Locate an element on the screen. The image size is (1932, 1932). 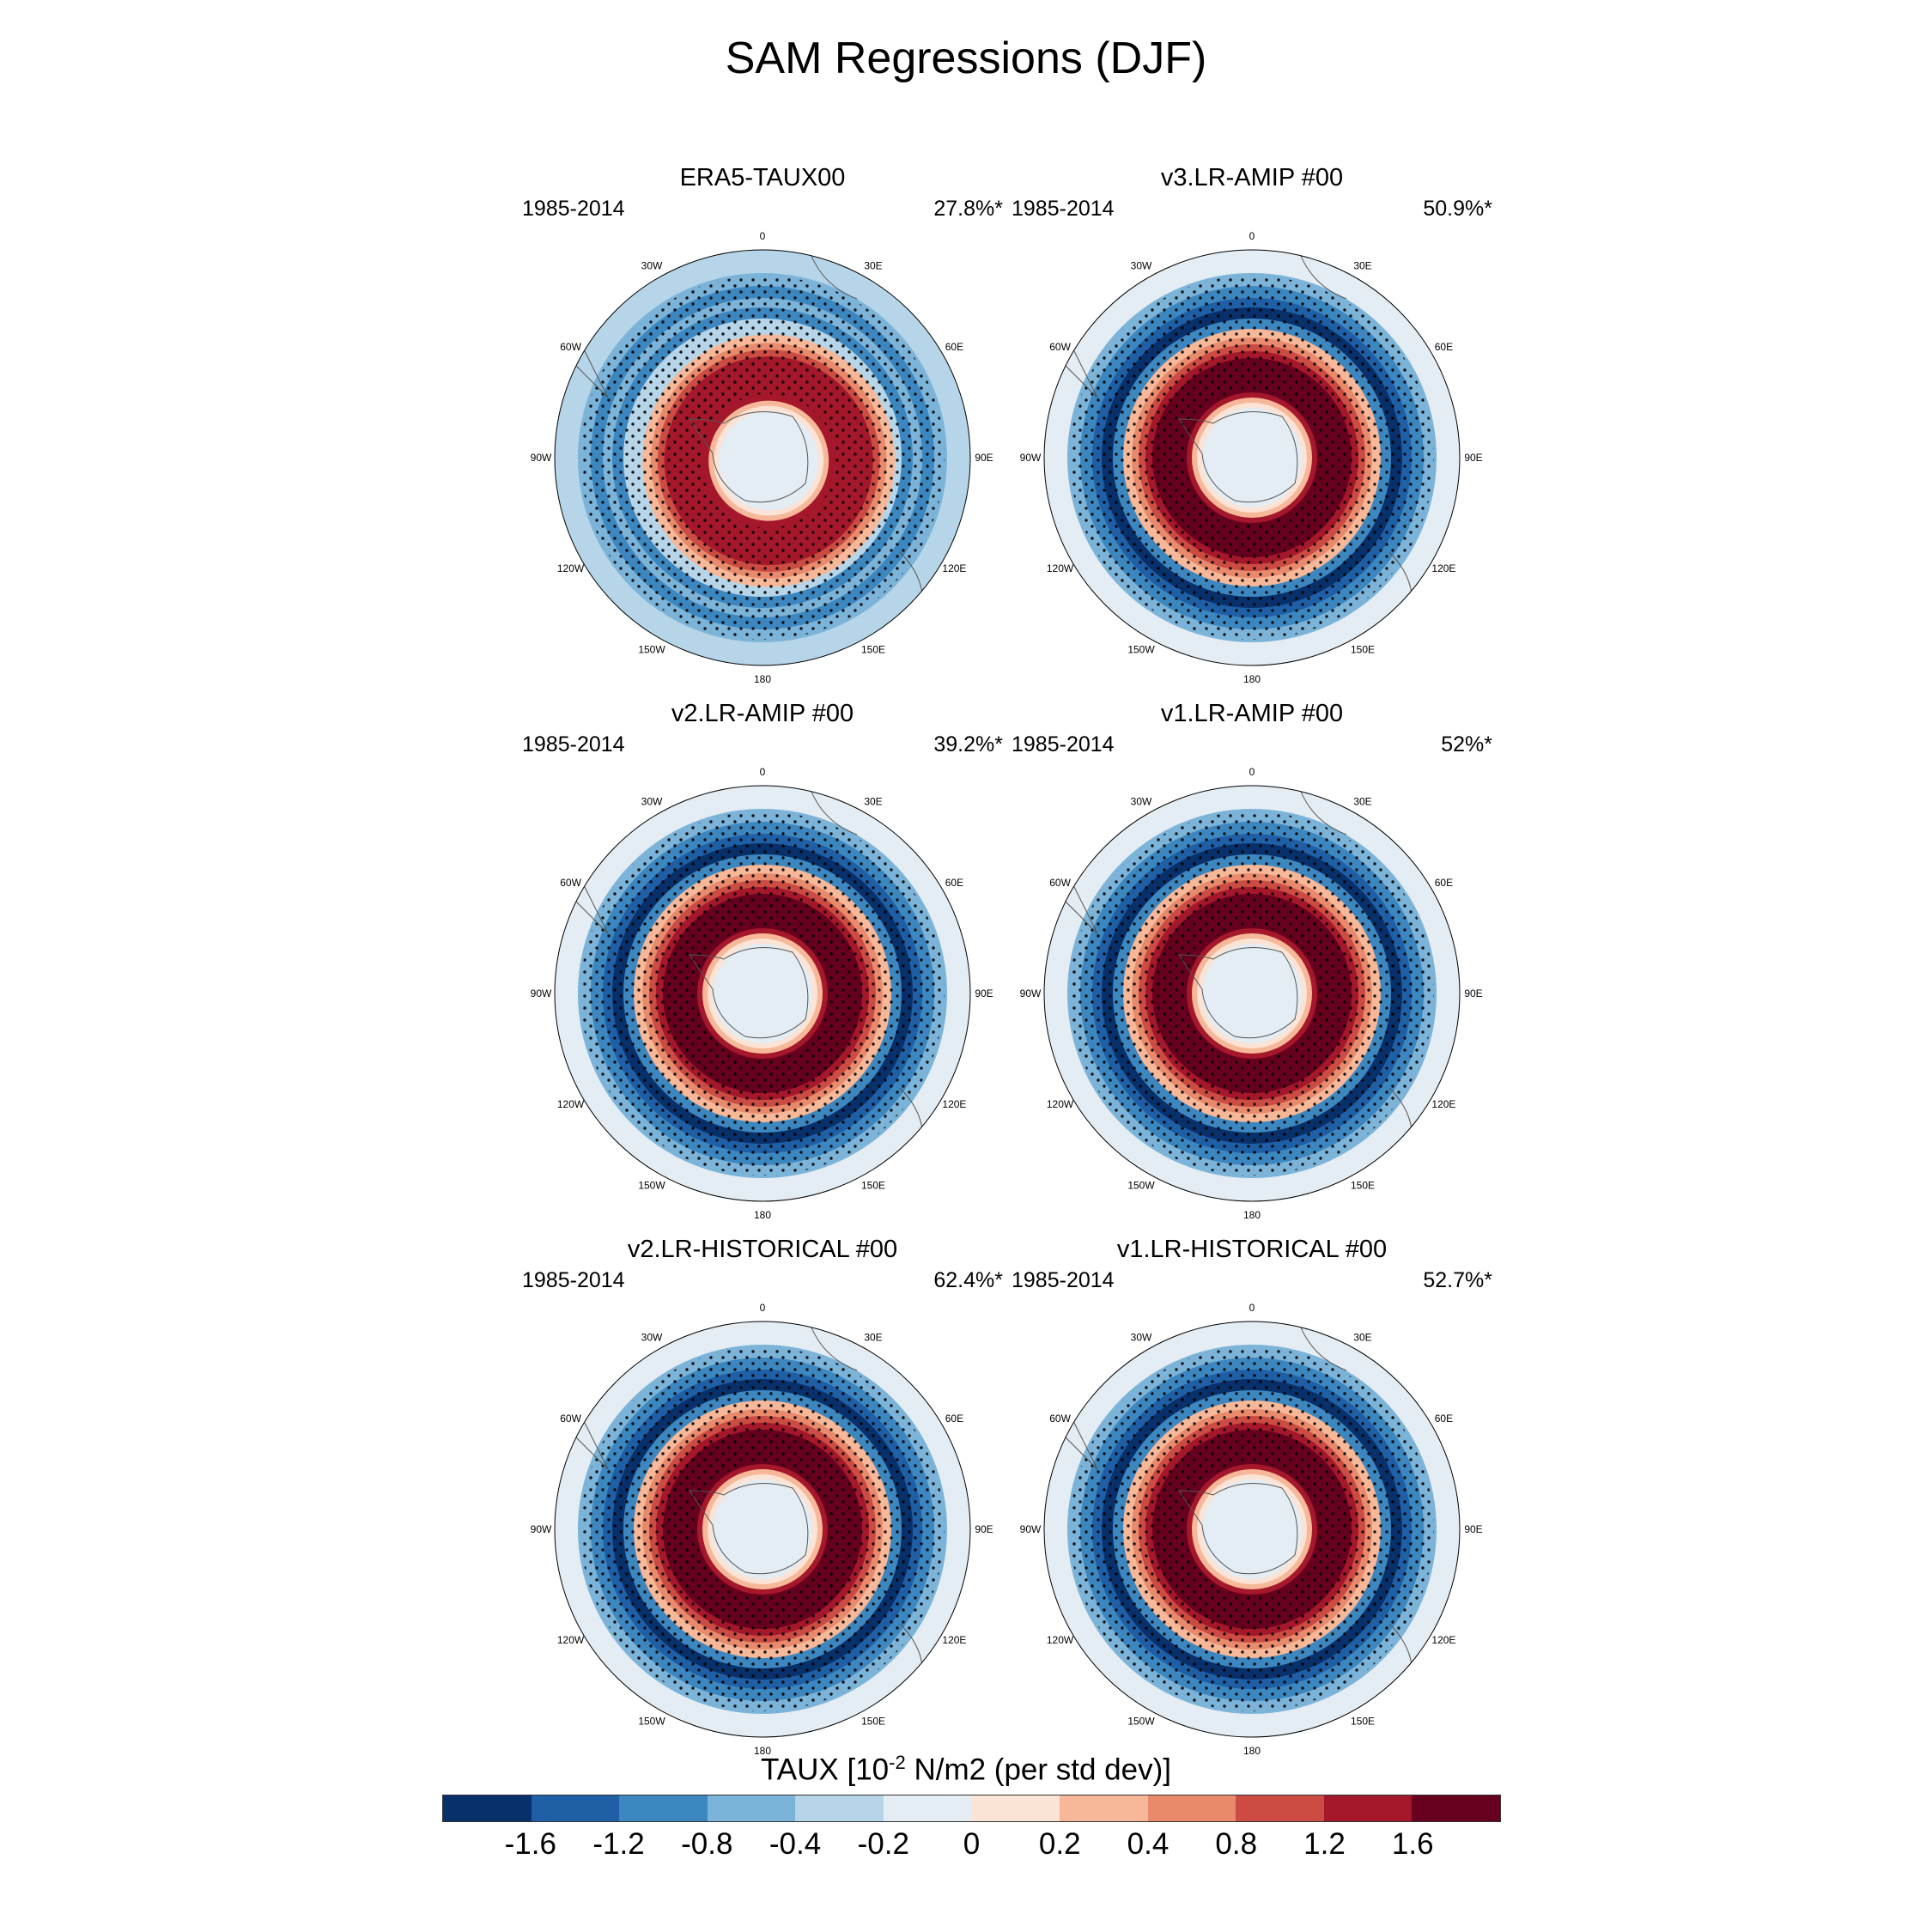
panel-variance: 62.4%* is located at coordinates (968, 1280).